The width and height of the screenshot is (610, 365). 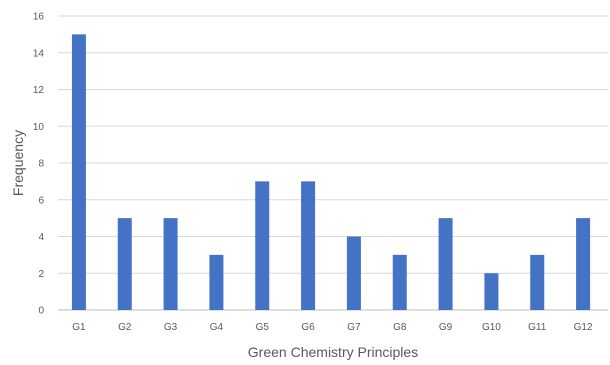 I want to click on y-tick-label: 8, so click(x=41, y=164).